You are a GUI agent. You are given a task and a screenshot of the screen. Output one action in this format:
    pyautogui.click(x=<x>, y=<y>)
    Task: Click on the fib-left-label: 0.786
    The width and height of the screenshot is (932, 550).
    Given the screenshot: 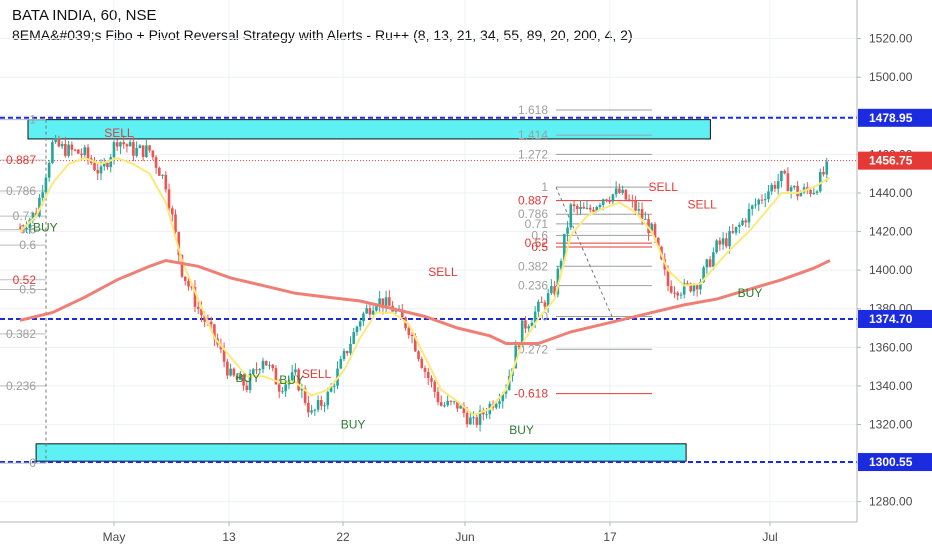 What is the action you would take?
    pyautogui.click(x=21, y=191)
    